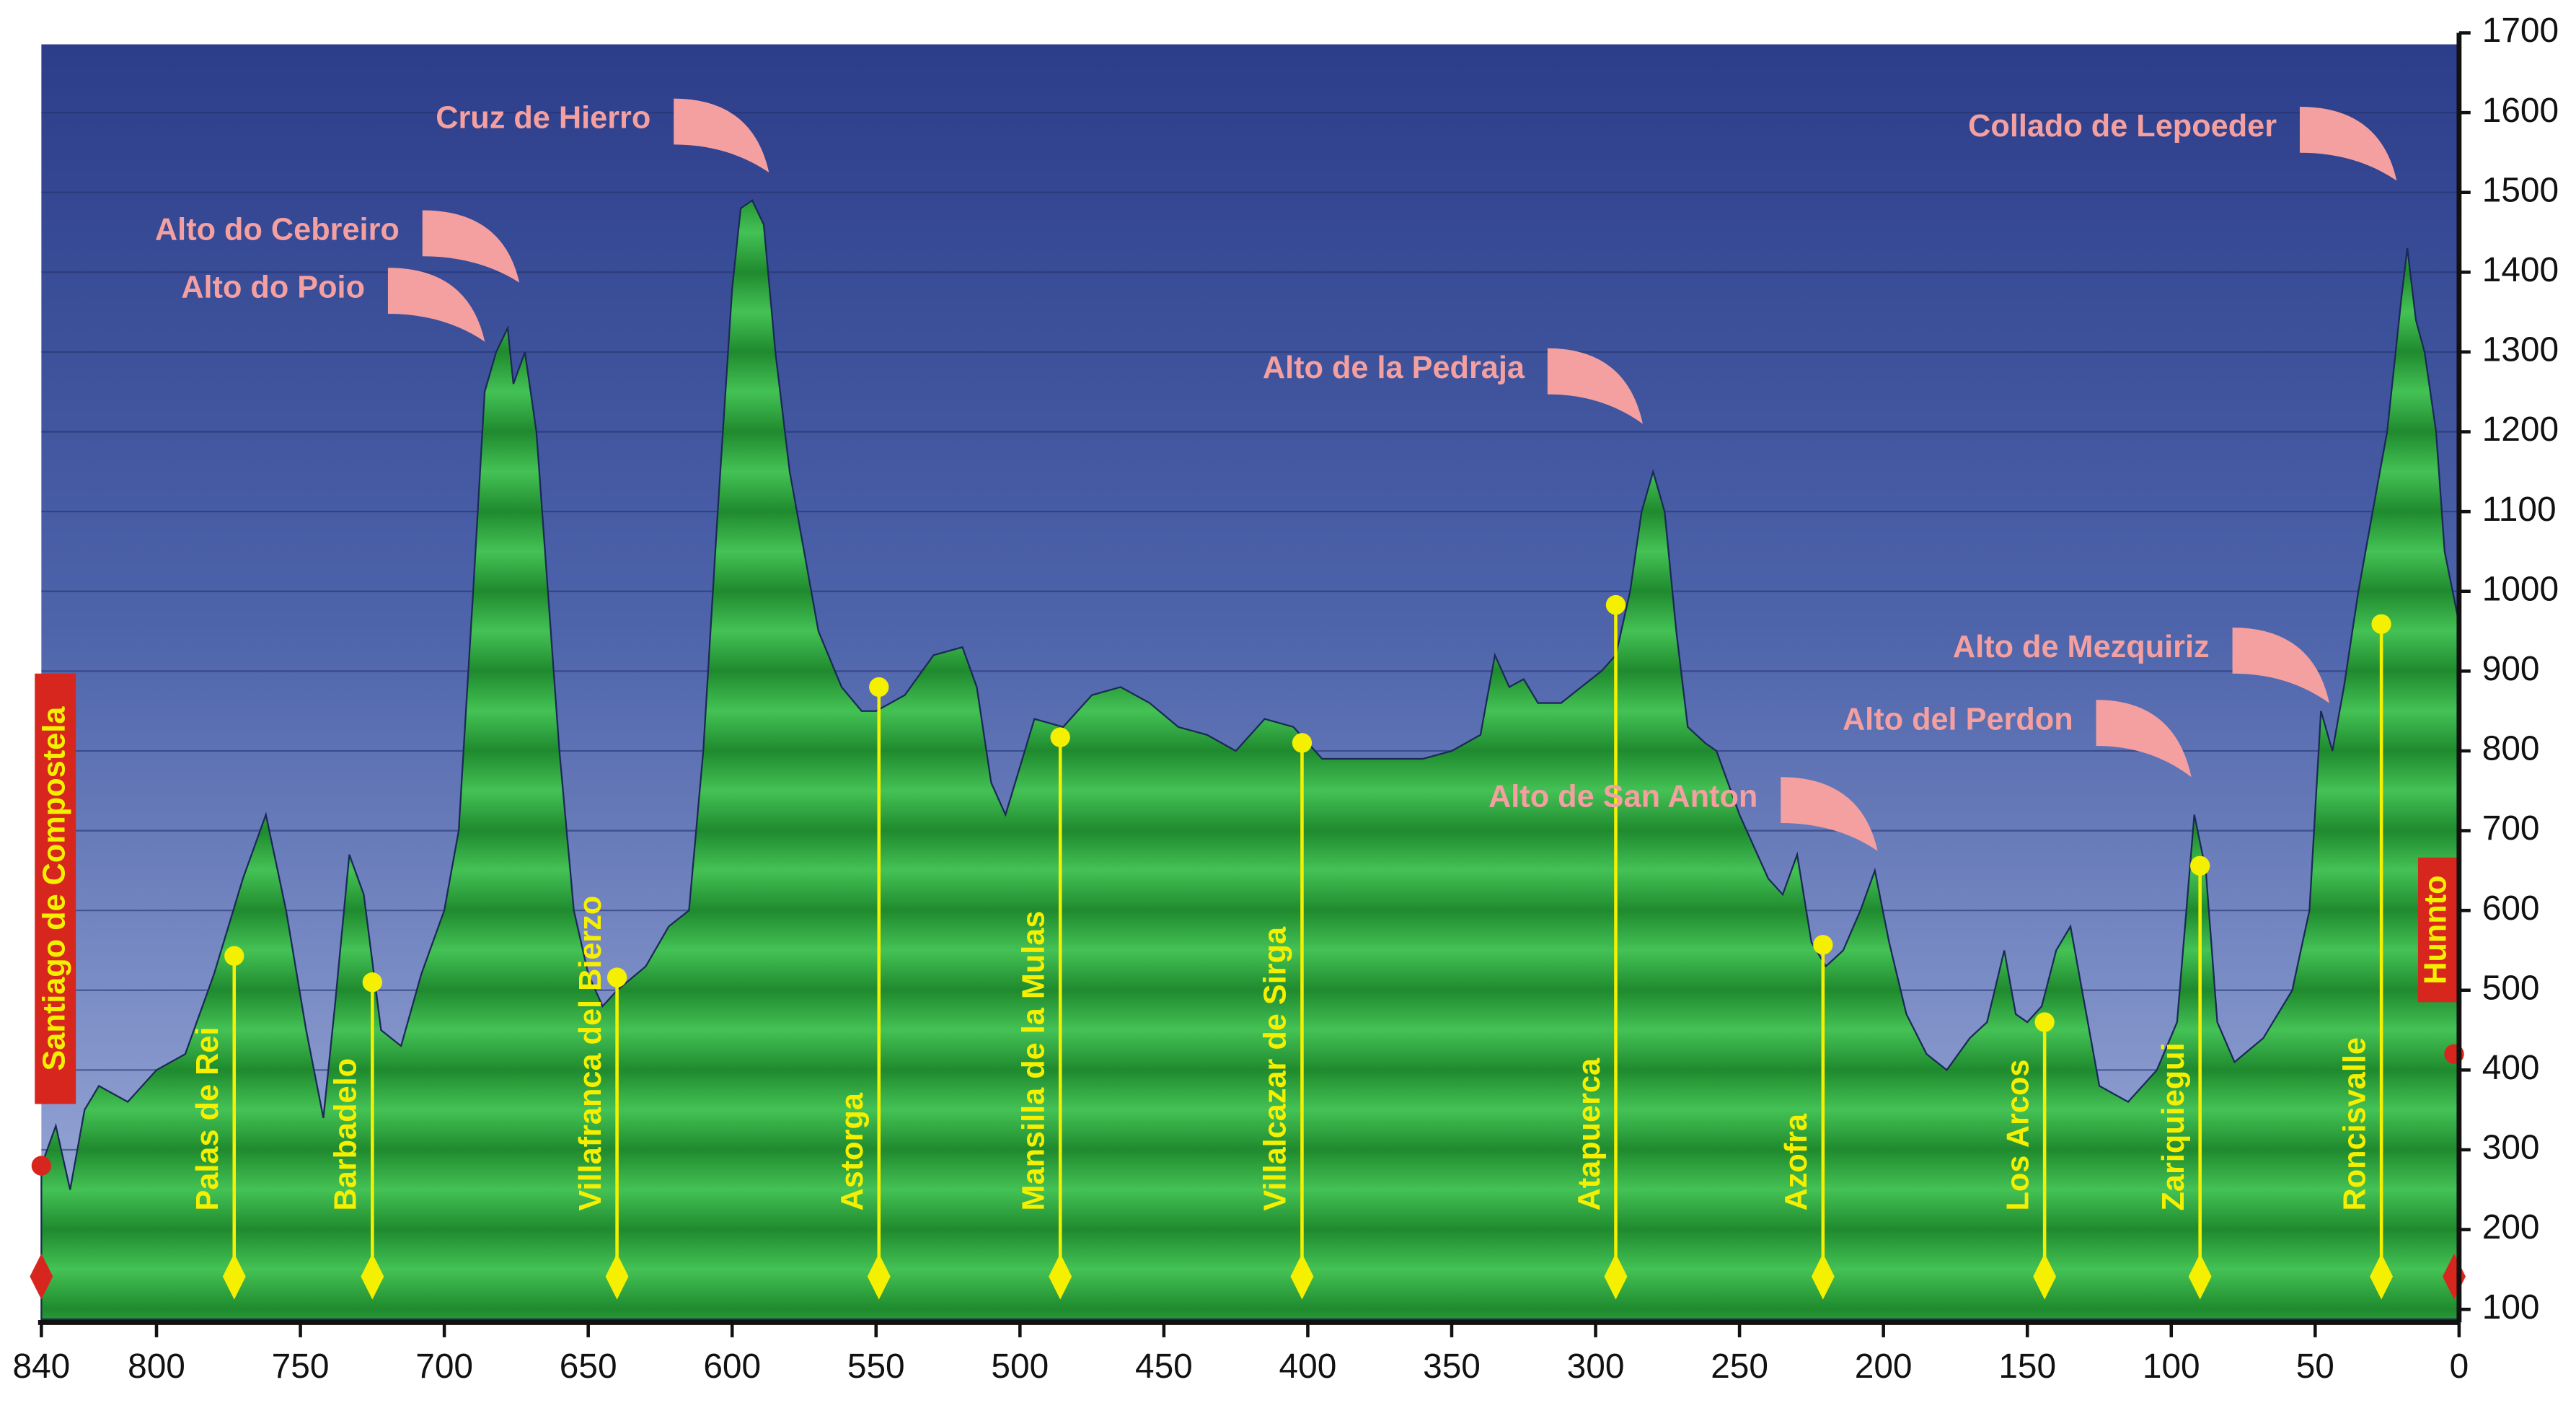 This screenshot has height=1403, width=2576. I want to click on x-tick-label: 750, so click(301, 1366).